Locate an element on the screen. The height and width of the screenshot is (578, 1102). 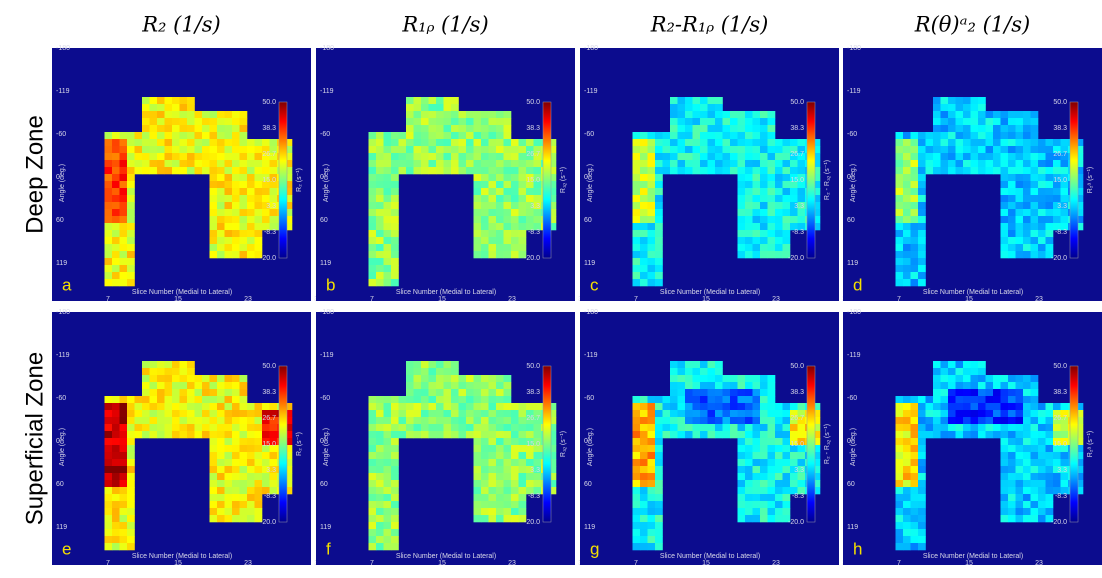
colorbar-tick-label: 26.7 is located at coordinates (533, 418).